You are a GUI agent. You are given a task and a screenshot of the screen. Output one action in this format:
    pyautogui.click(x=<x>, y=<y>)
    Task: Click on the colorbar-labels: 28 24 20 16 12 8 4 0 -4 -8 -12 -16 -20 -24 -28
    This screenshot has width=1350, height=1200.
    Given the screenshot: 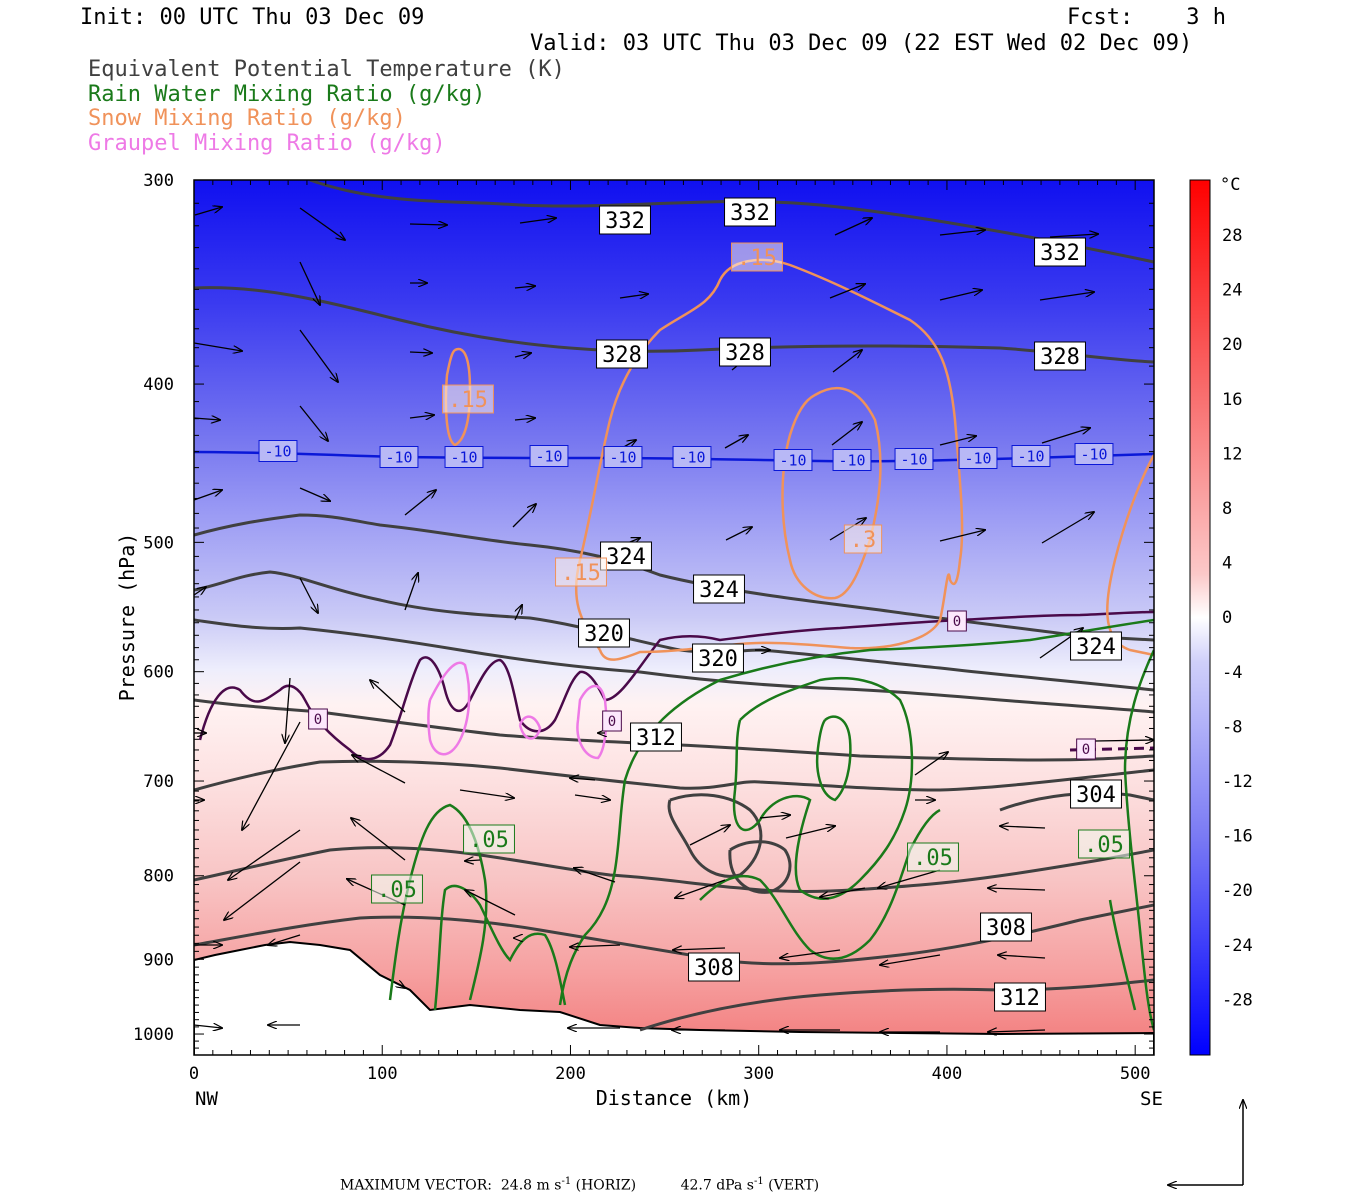 What is the action you would take?
    pyautogui.click(x=1237, y=618)
    